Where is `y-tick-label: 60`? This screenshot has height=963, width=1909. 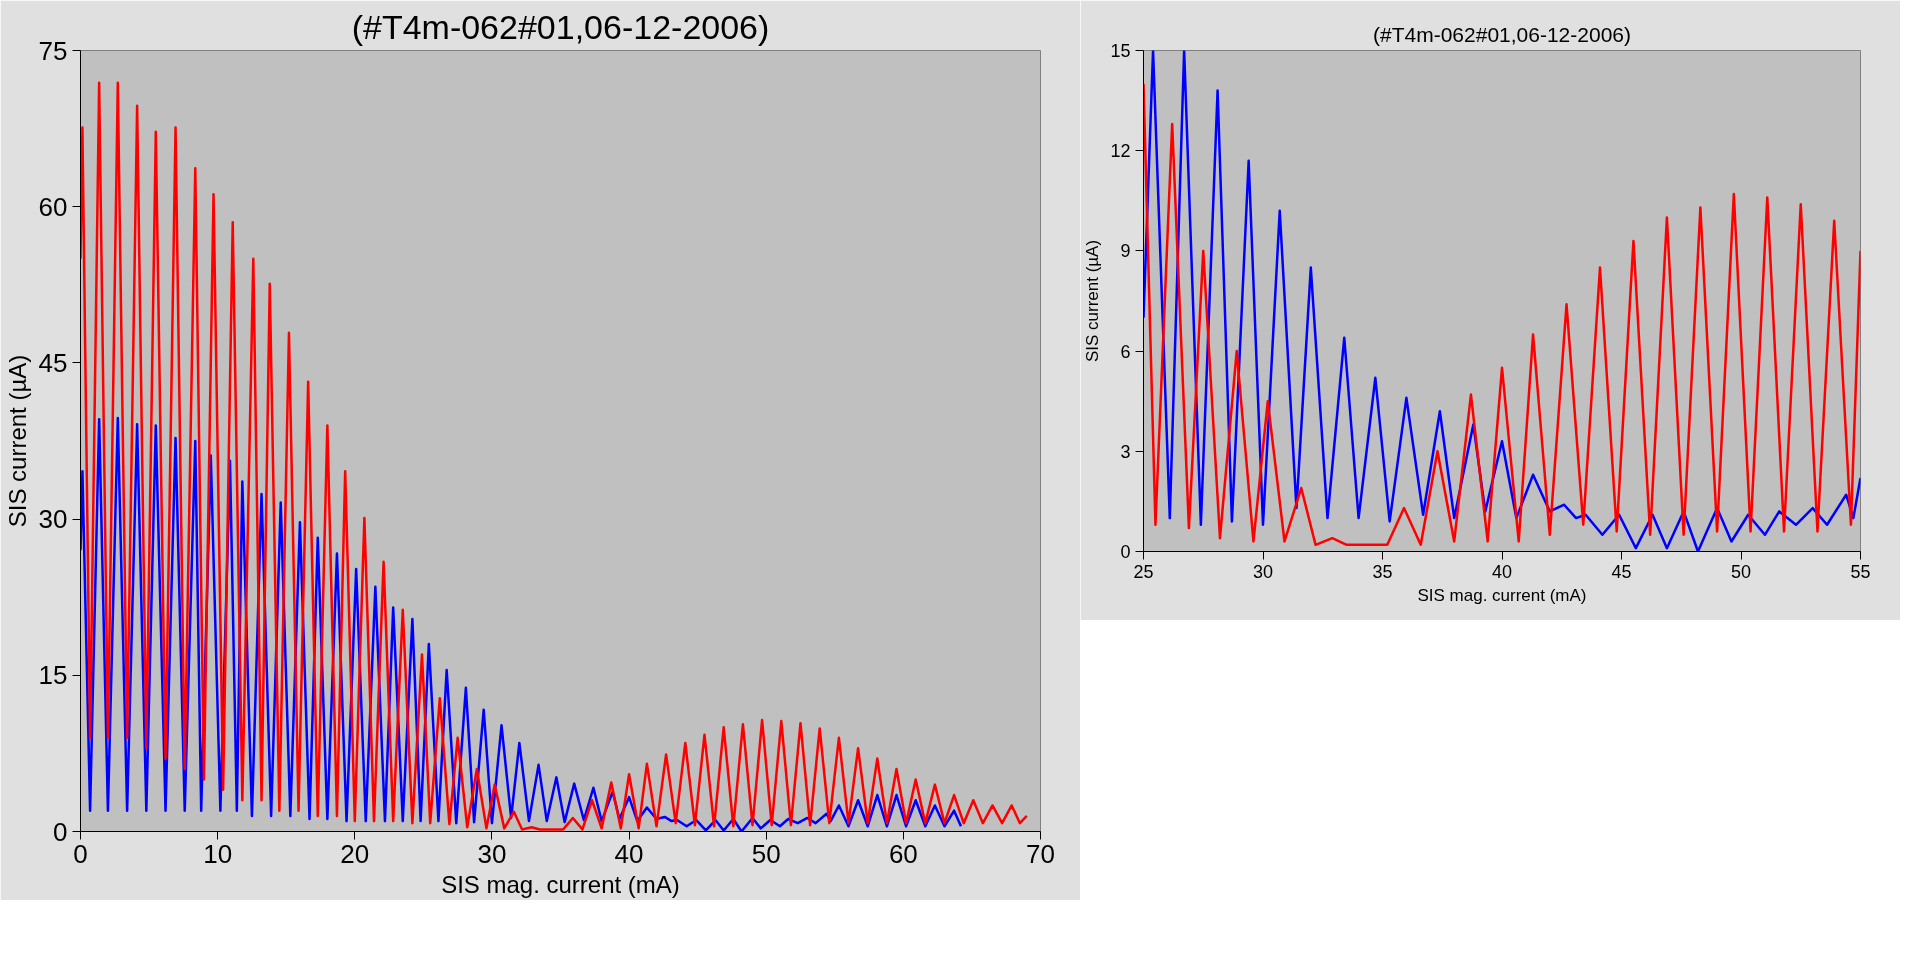
y-tick-label: 60 is located at coordinates (53, 206).